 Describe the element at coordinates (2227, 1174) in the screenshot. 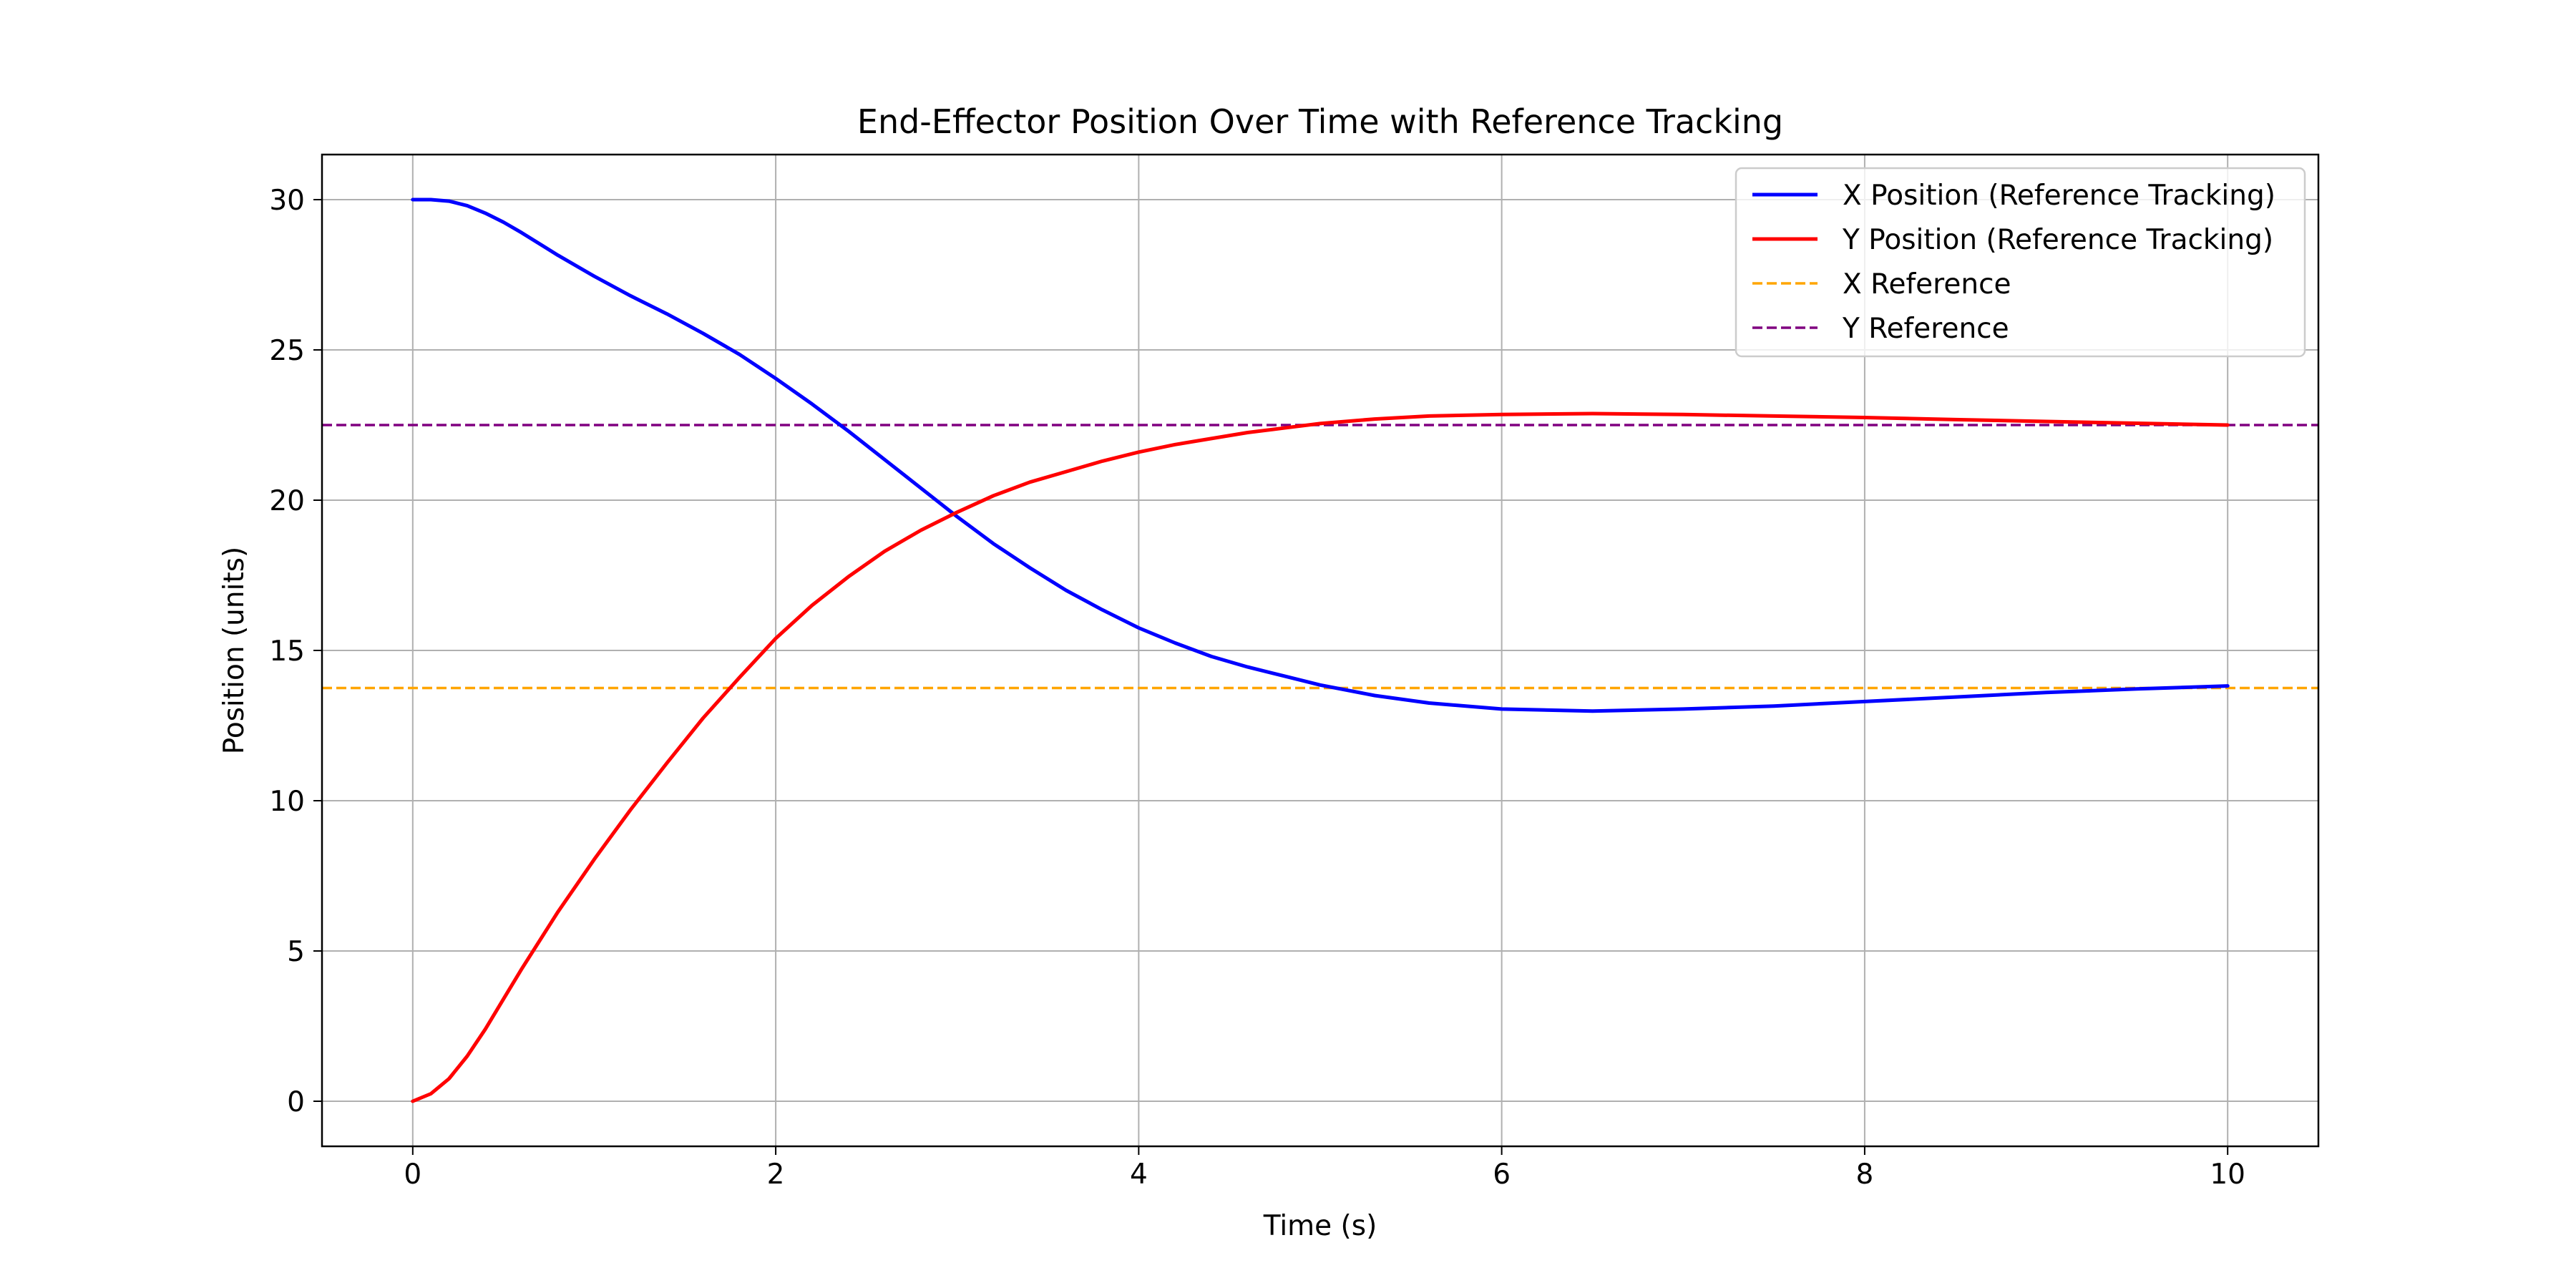

I see `x-tick-label: 10` at that location.